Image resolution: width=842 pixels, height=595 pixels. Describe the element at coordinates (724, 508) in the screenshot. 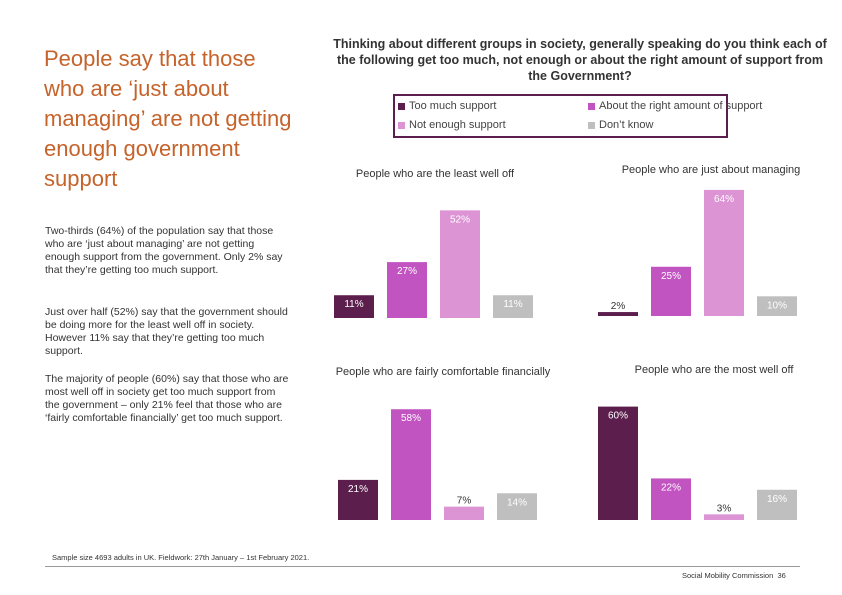

I see `bar-value-label: 3%` at that location.